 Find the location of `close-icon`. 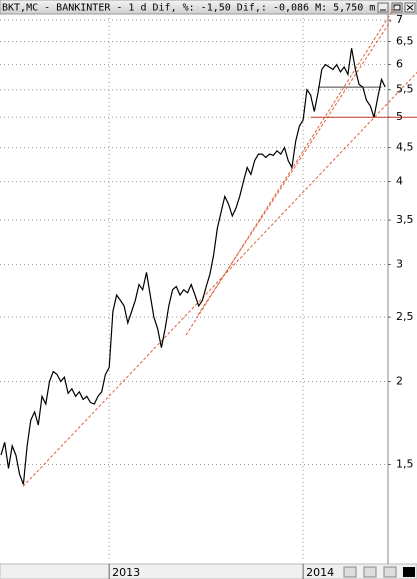

close-icon is located at coordinates (410, 7).